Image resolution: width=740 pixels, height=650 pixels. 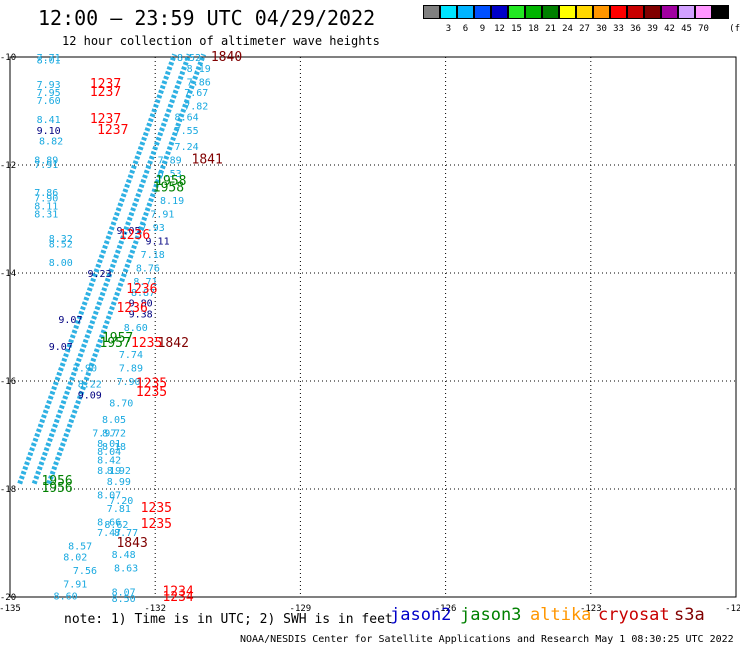 What do you see at coordinates (90, 385) in the screenshot?
I see `wave-height-value: 8.22` at bounding box center [90, 385].